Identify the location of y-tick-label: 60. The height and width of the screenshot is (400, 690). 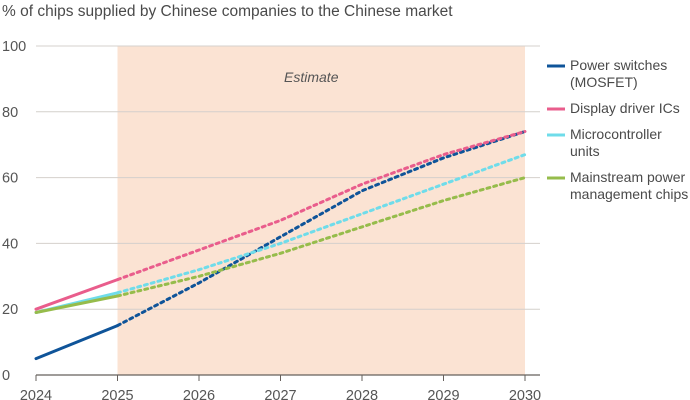
(10, 179).